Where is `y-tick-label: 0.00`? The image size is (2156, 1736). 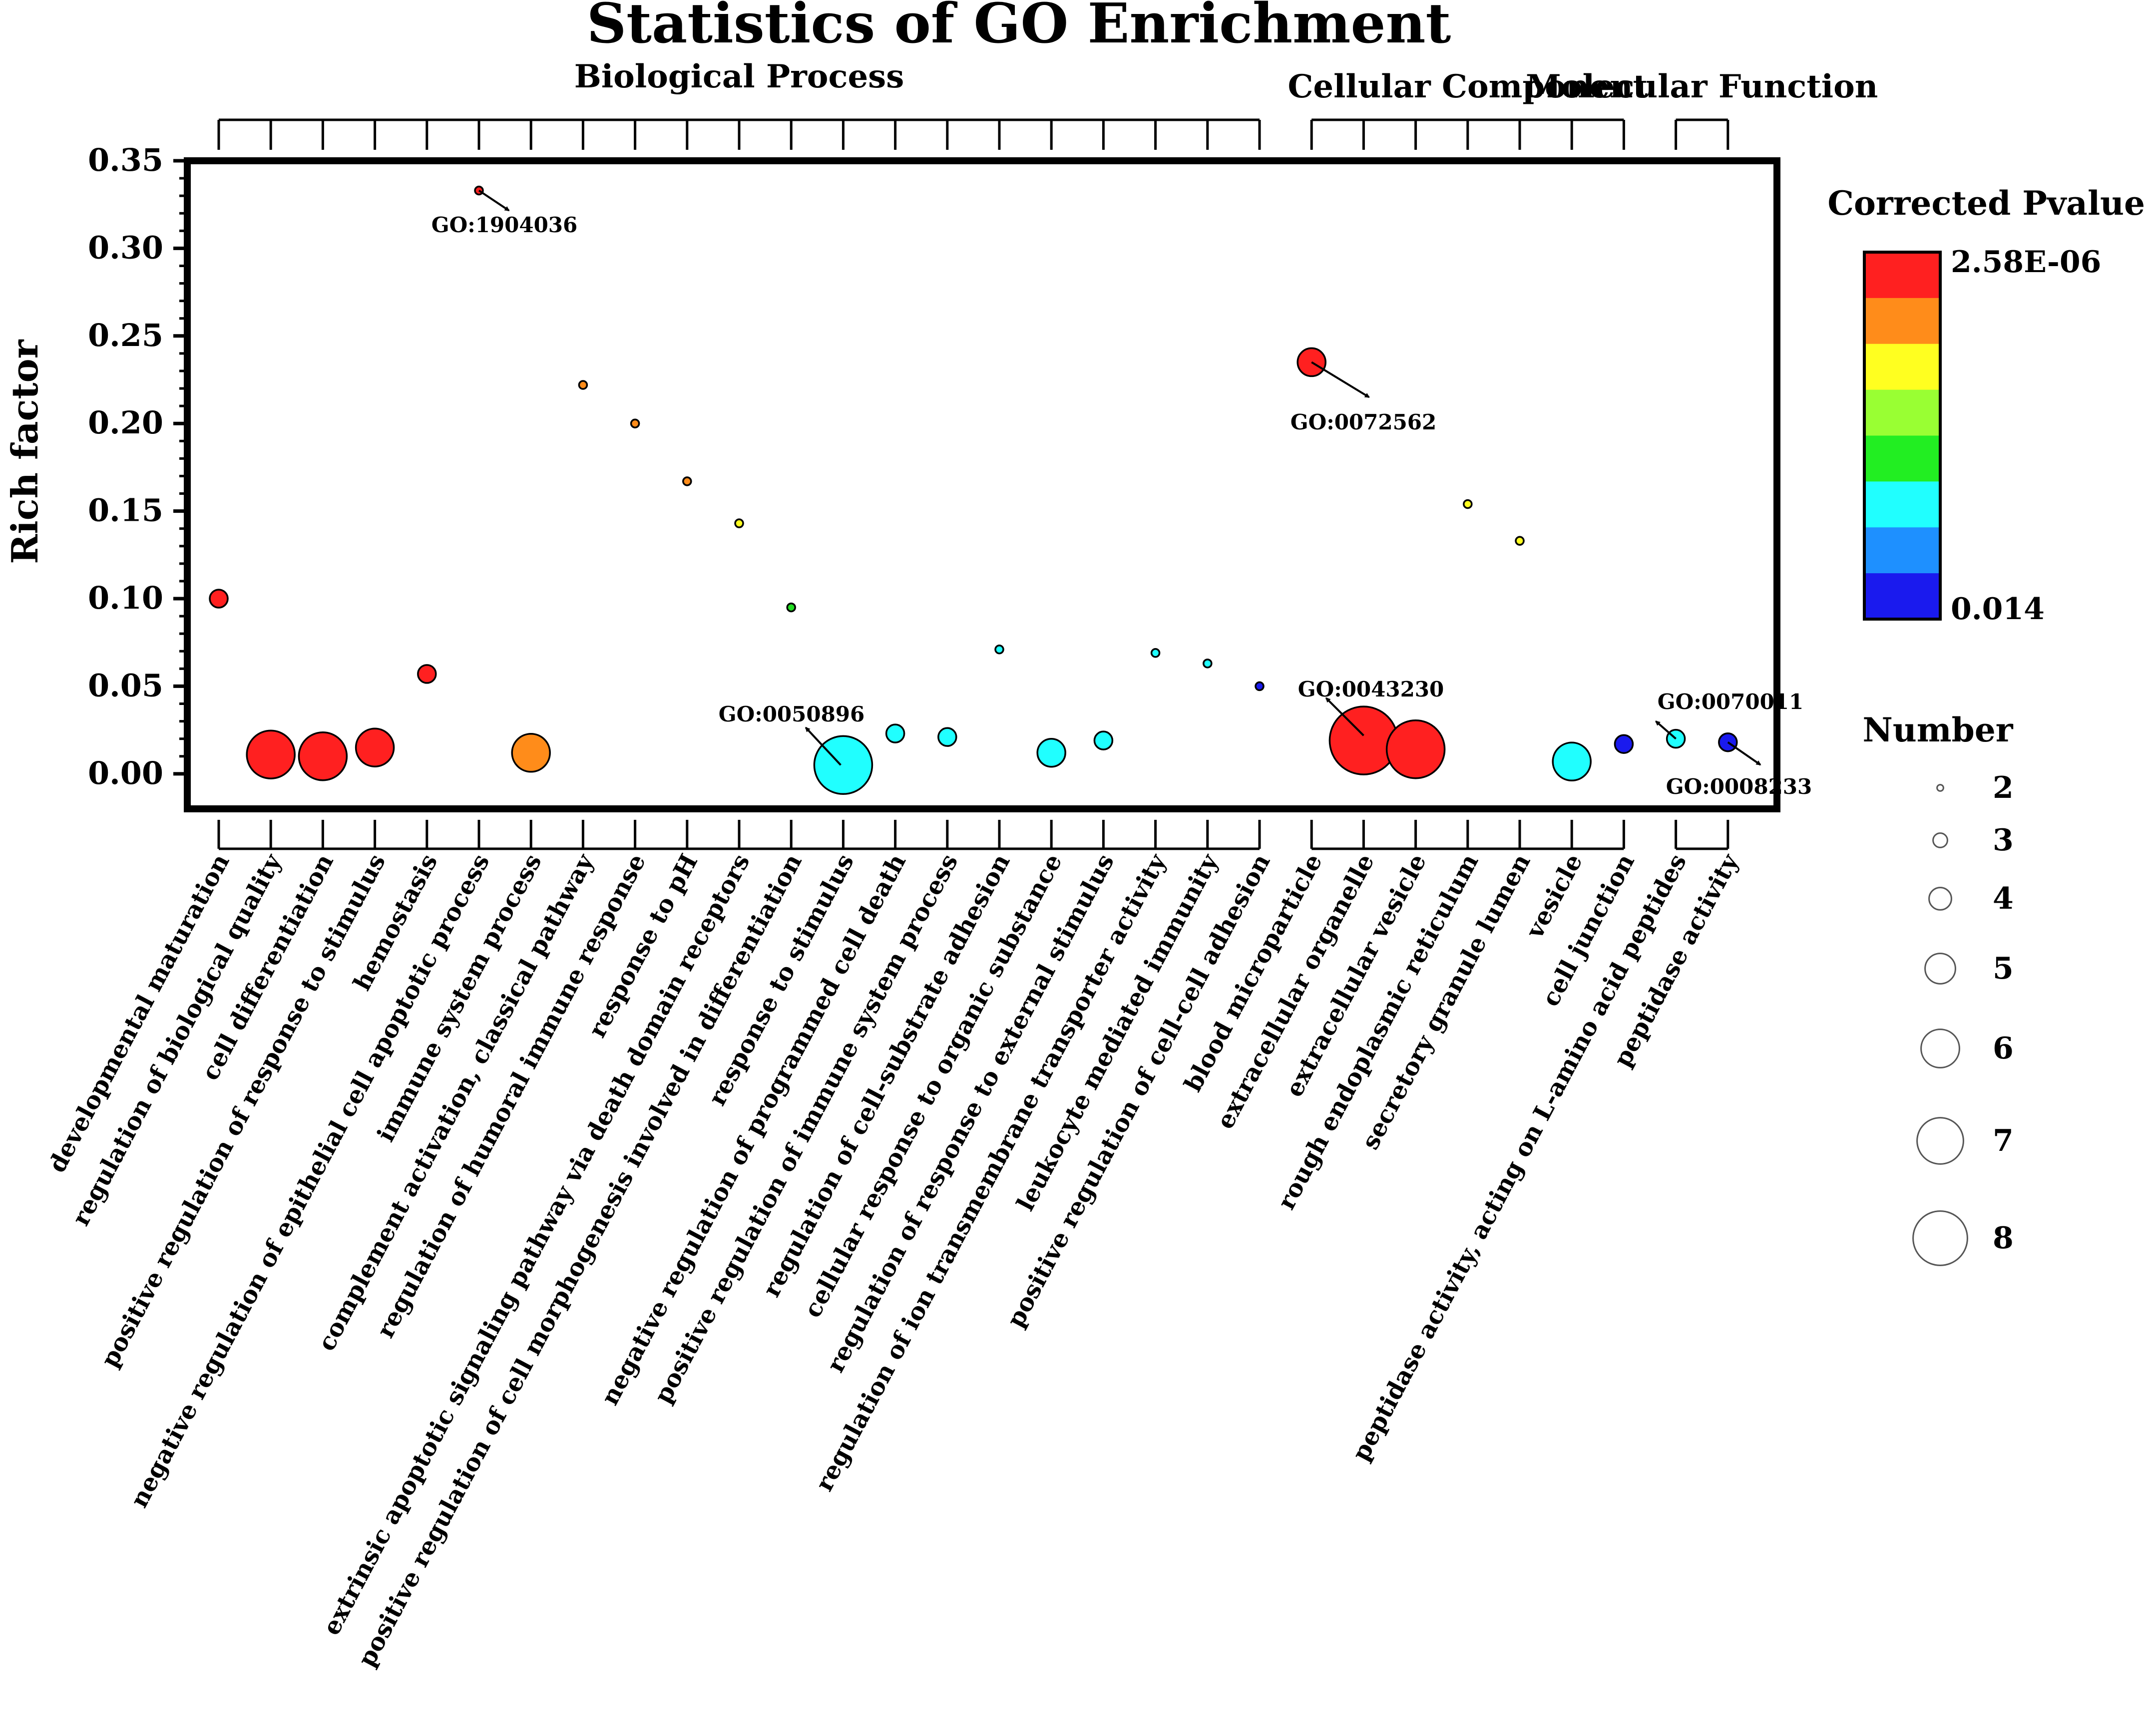
y-tick-label: 0.00 is located at coordinates (125, 773).